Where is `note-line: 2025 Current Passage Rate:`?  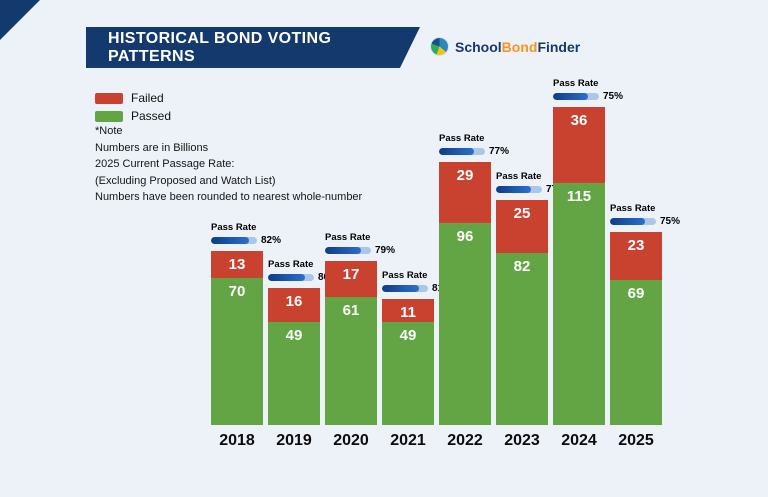 note-line: 2025 Current Passage Rate: is located at coordinates (165, 164).